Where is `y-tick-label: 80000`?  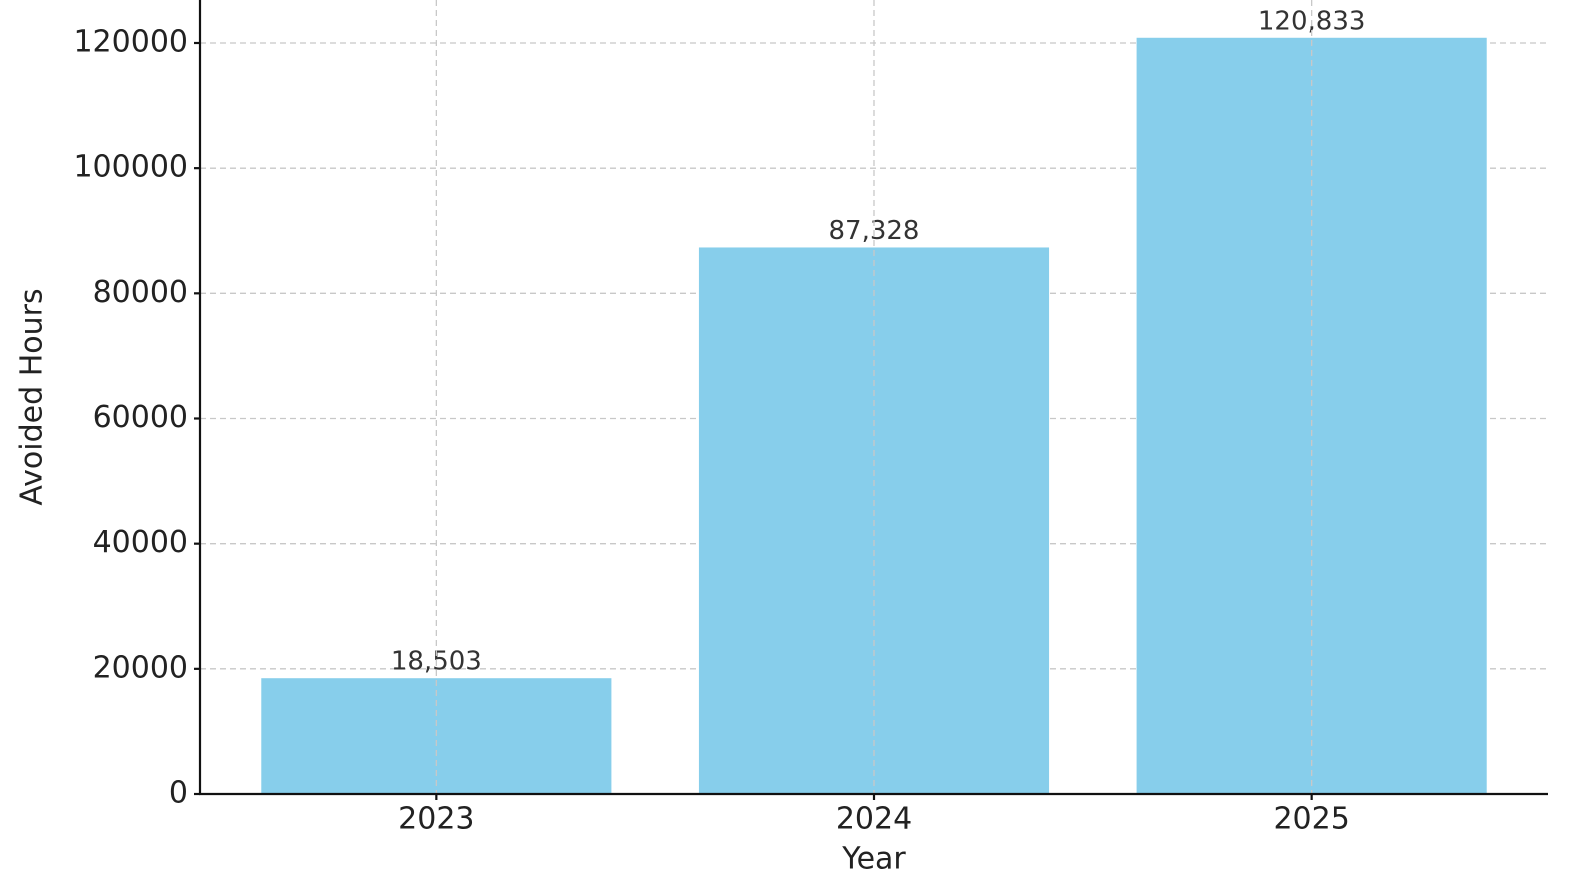
y-tick-label: 80000 is located at coordinates (140, 292).